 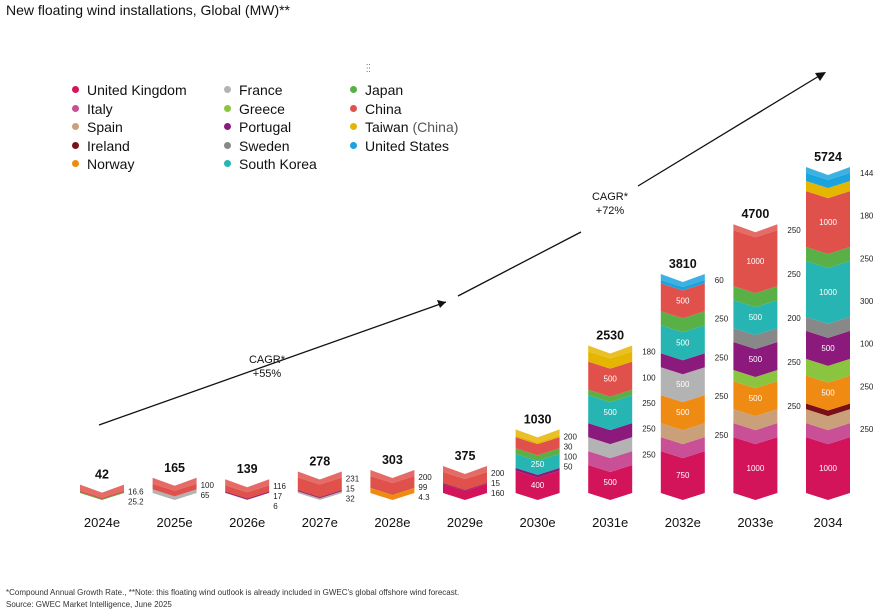 I want to click on legend-item: Japan, so click(x=376, y=90).